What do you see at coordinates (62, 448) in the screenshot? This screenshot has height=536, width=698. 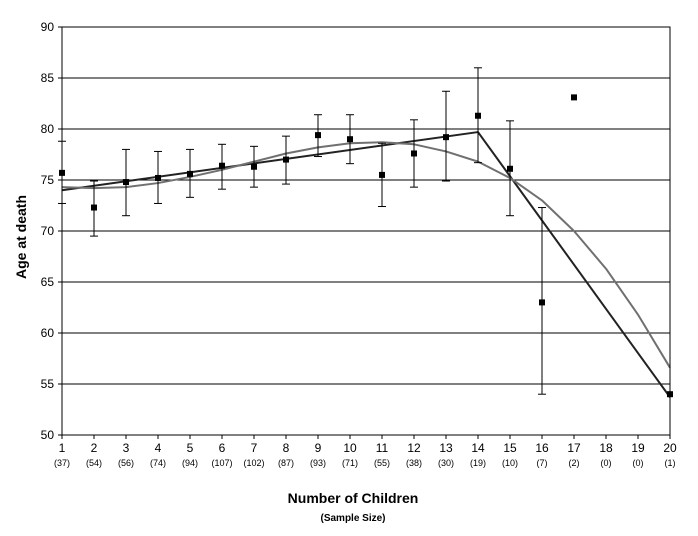 I see `x-tick-label: 1` at bounding box center [62, 448].